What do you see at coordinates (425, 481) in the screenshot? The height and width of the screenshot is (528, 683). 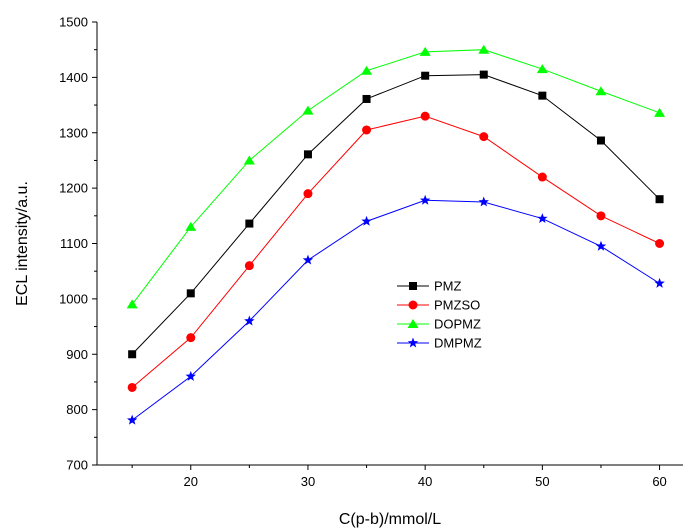 I see `x-tick-label: 40` at bounding box center [425, 481].